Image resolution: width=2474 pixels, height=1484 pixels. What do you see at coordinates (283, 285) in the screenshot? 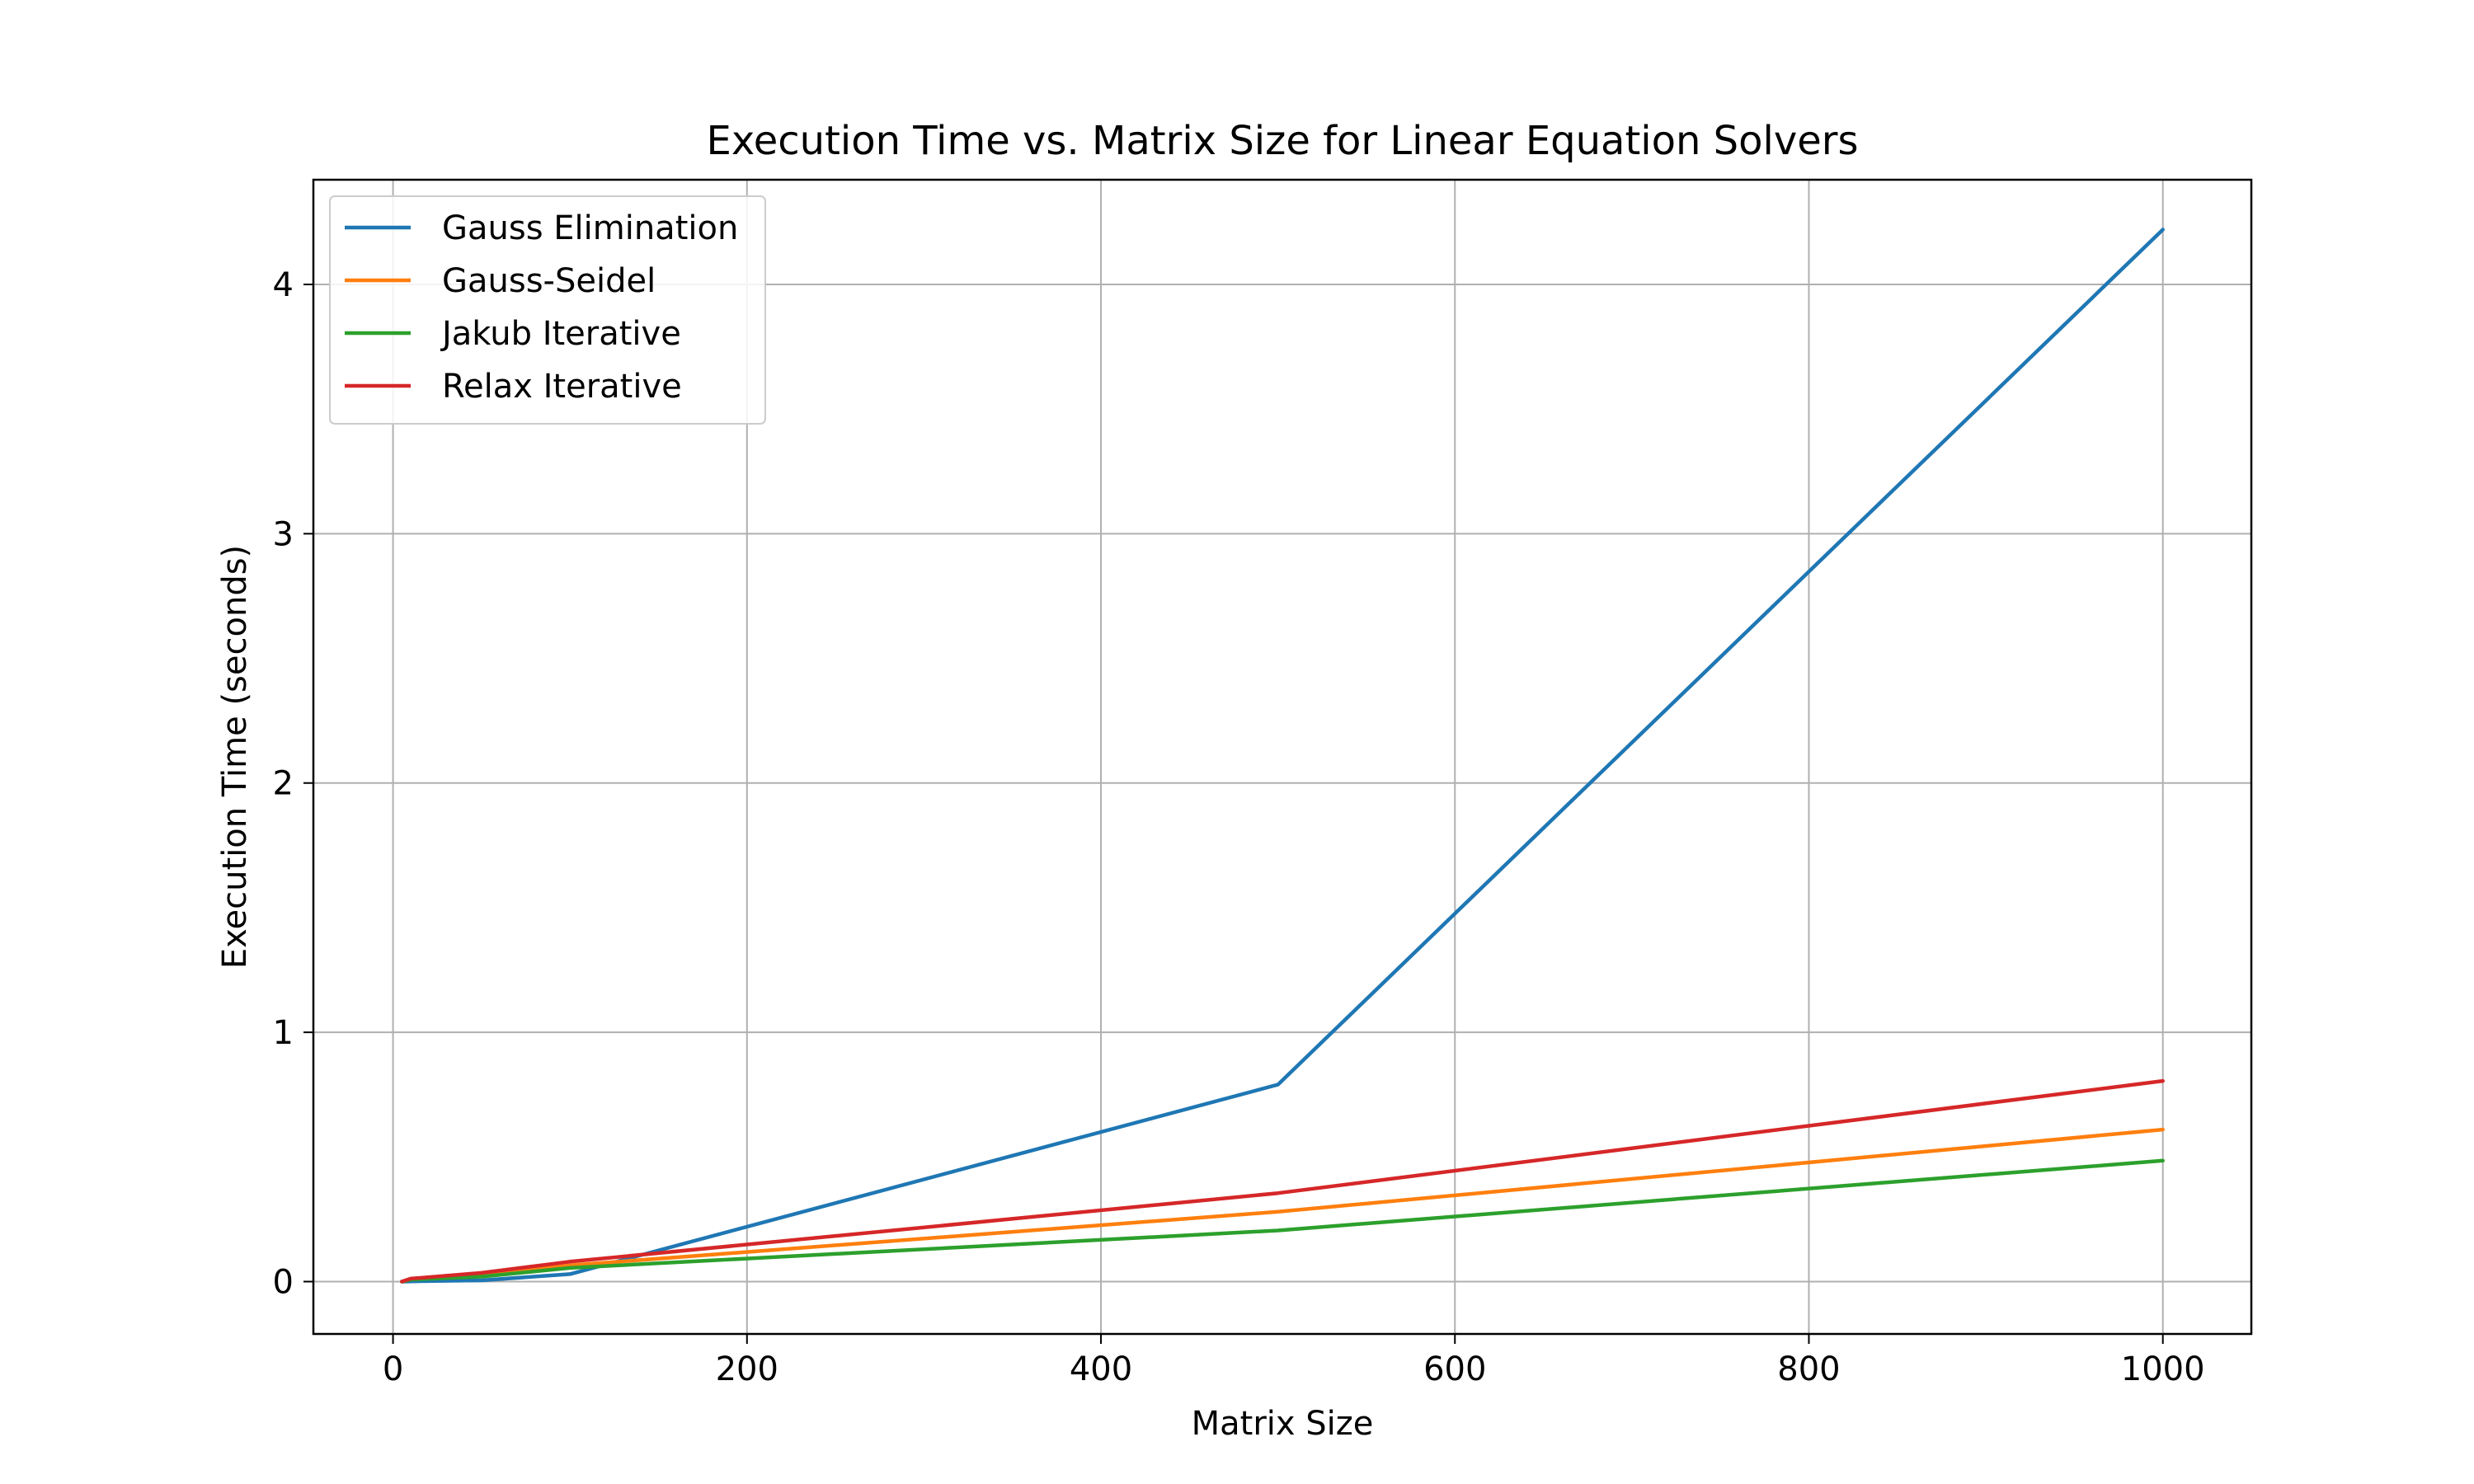
I see `y-tick-label: 4` at bounding box center [283, 285].